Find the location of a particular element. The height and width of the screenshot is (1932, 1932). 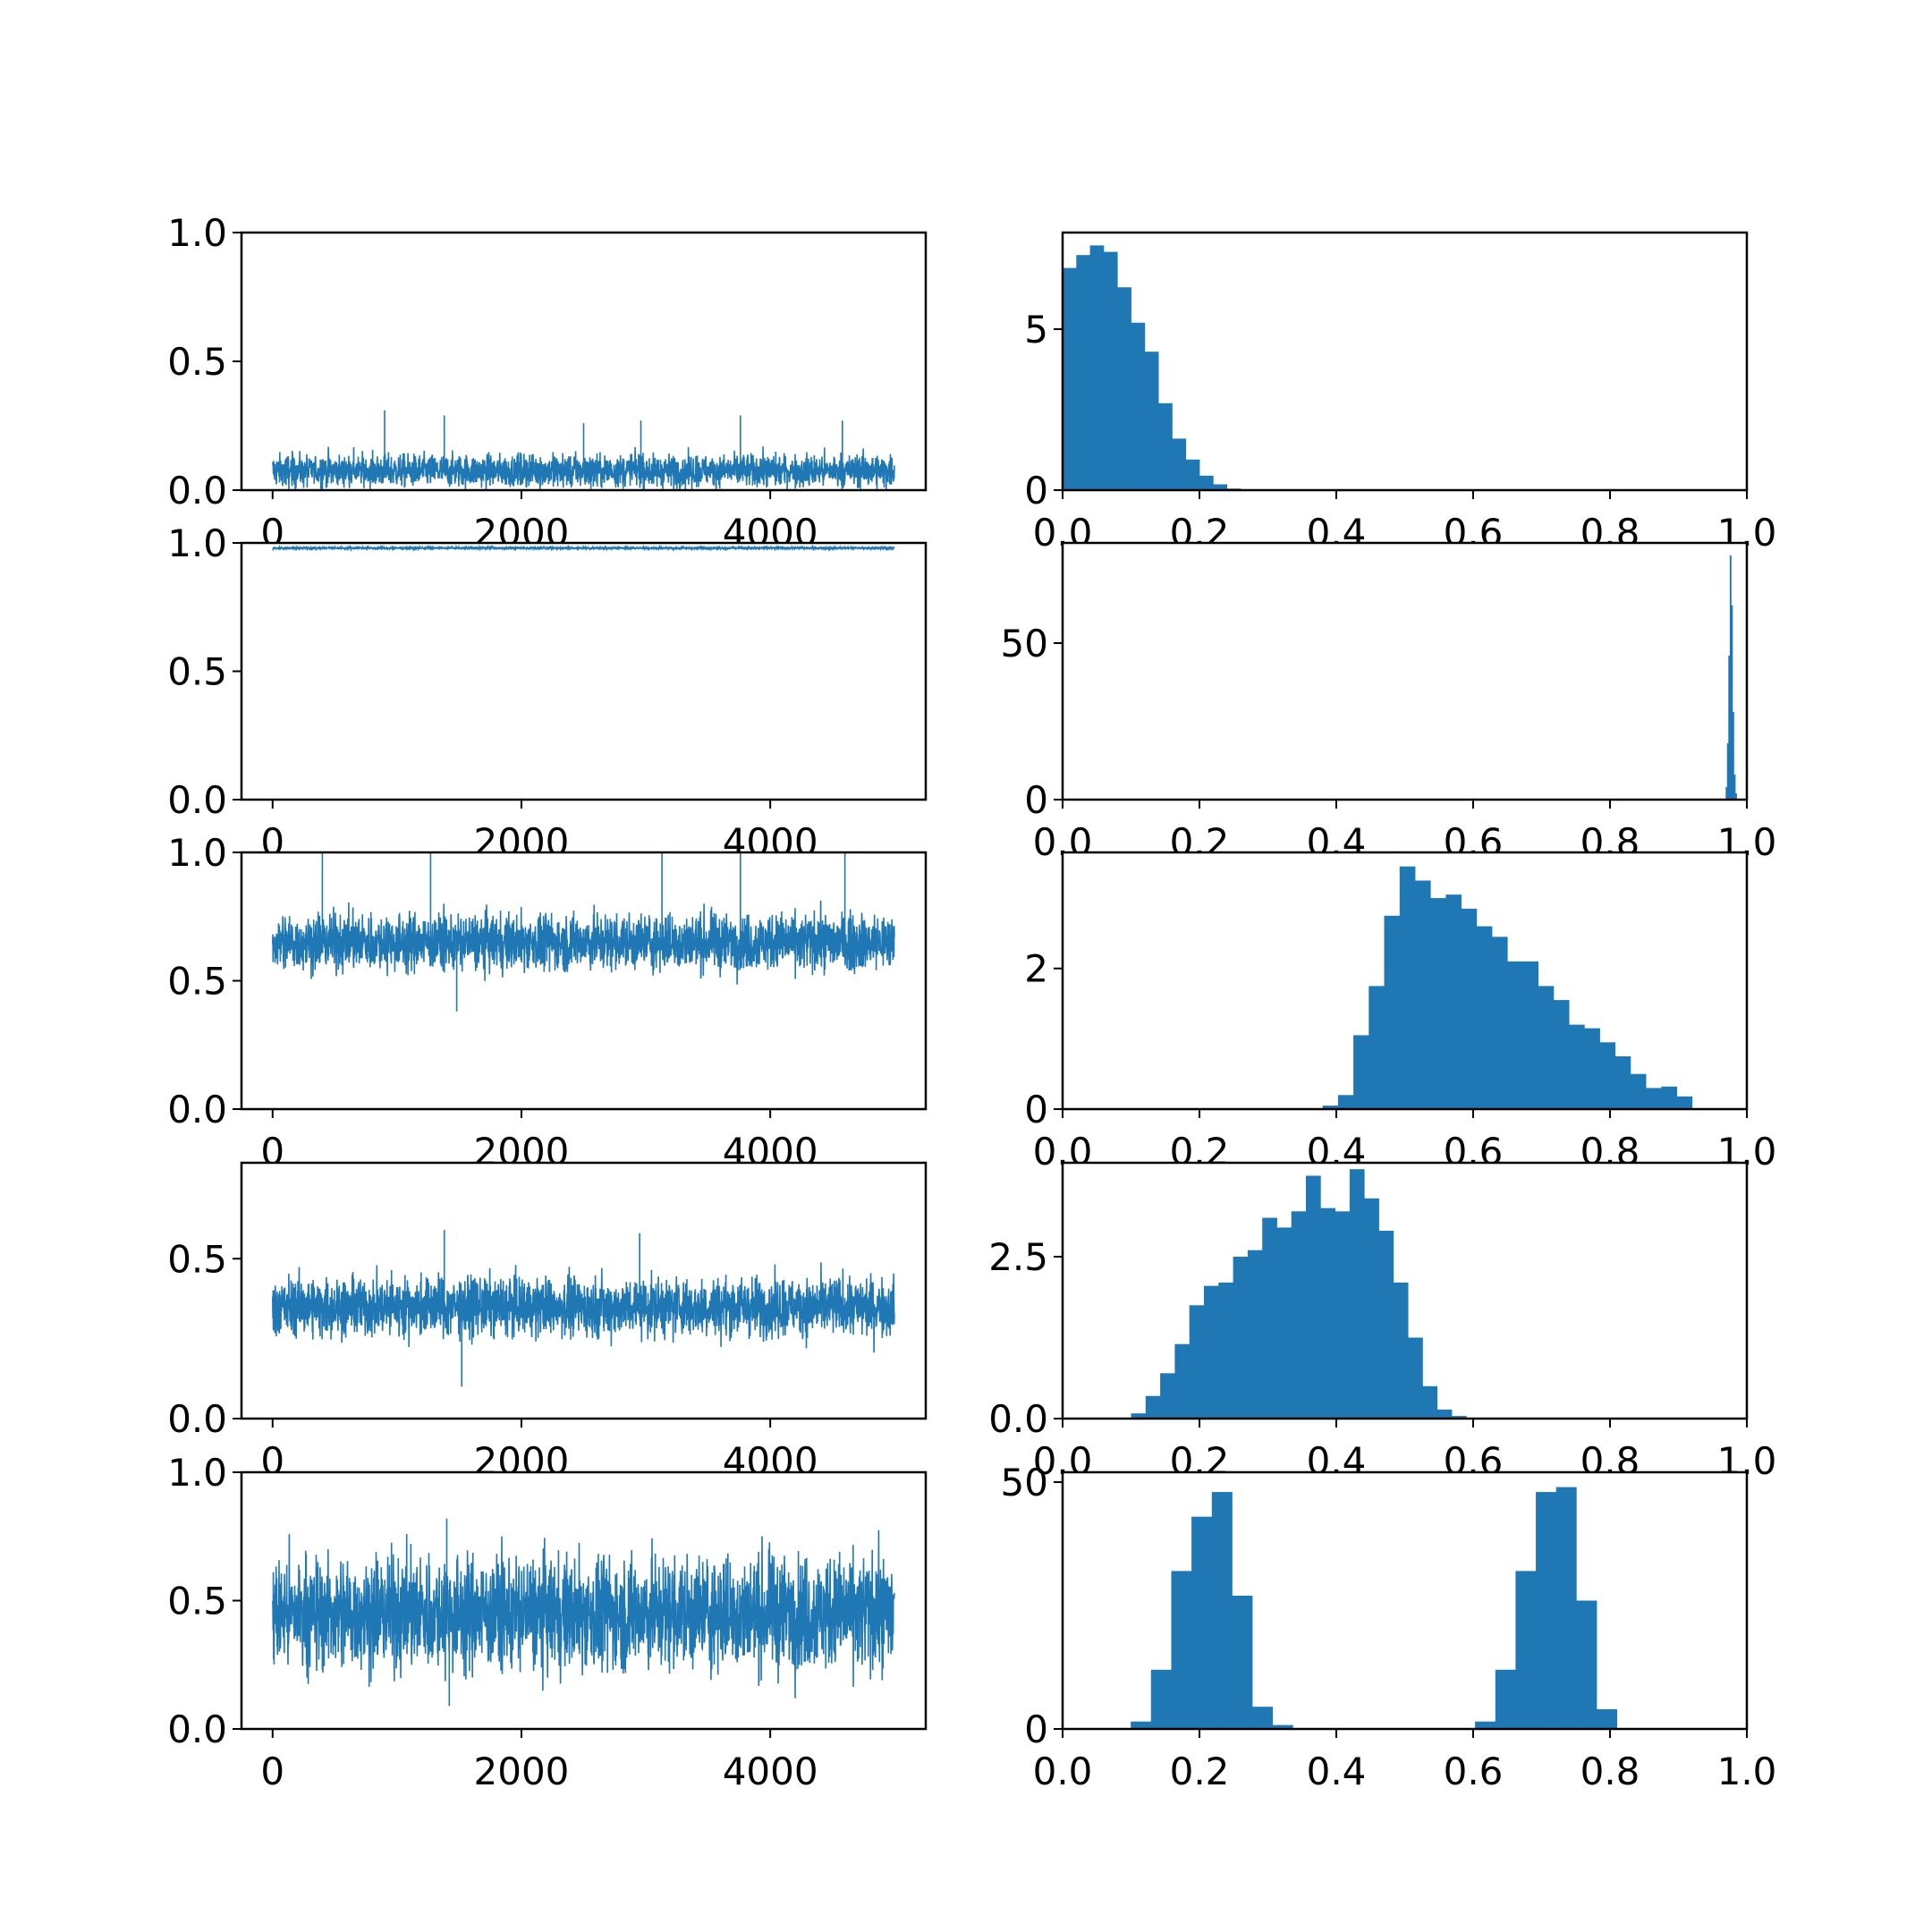

hist-1-panel: 050.0 0.2 0.4 0.6 0.8 1.0 is located at coordinates (1400, 393).